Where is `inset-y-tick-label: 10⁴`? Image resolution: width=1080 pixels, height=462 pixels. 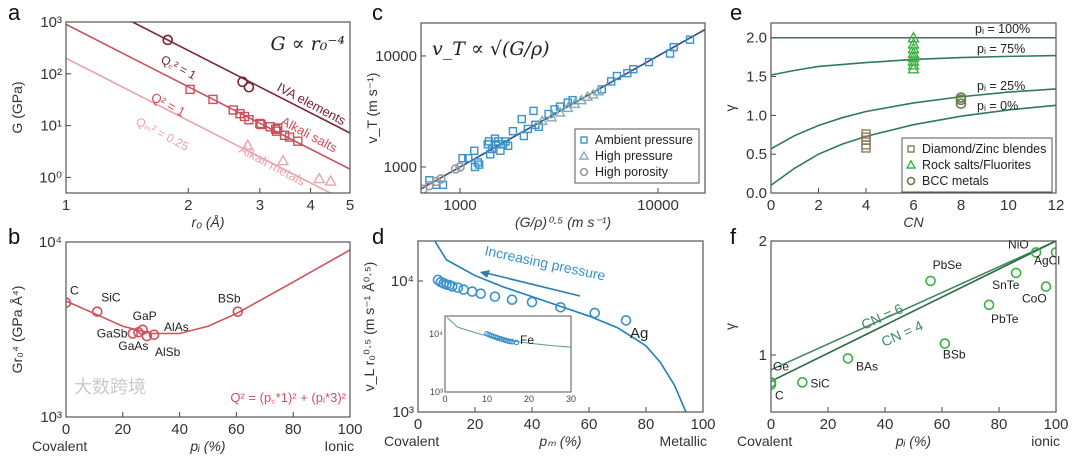
inset-y-tick-label: 10⁴ is located at coordinates (436, 334).